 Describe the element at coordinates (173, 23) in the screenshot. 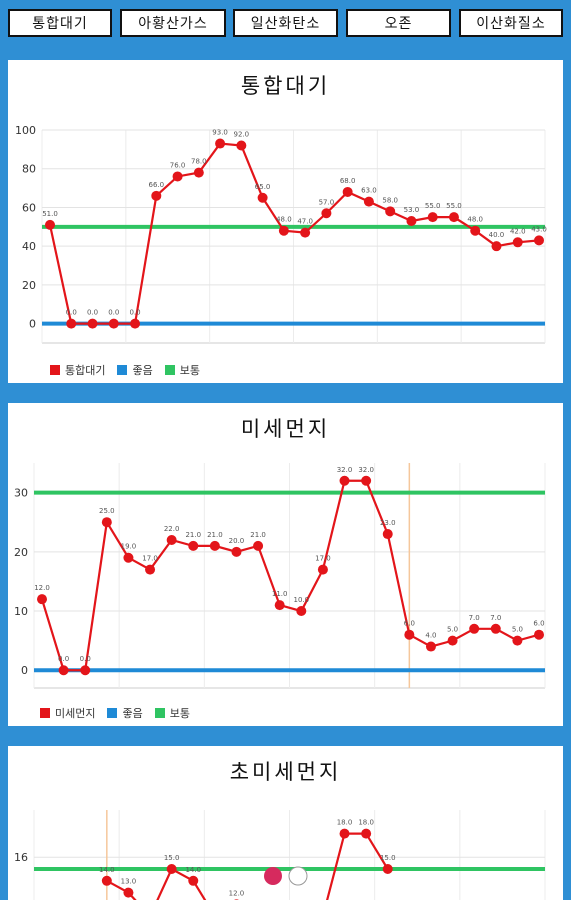

I see `tab-sulfur-dioxide: 아황산가스` at that location.